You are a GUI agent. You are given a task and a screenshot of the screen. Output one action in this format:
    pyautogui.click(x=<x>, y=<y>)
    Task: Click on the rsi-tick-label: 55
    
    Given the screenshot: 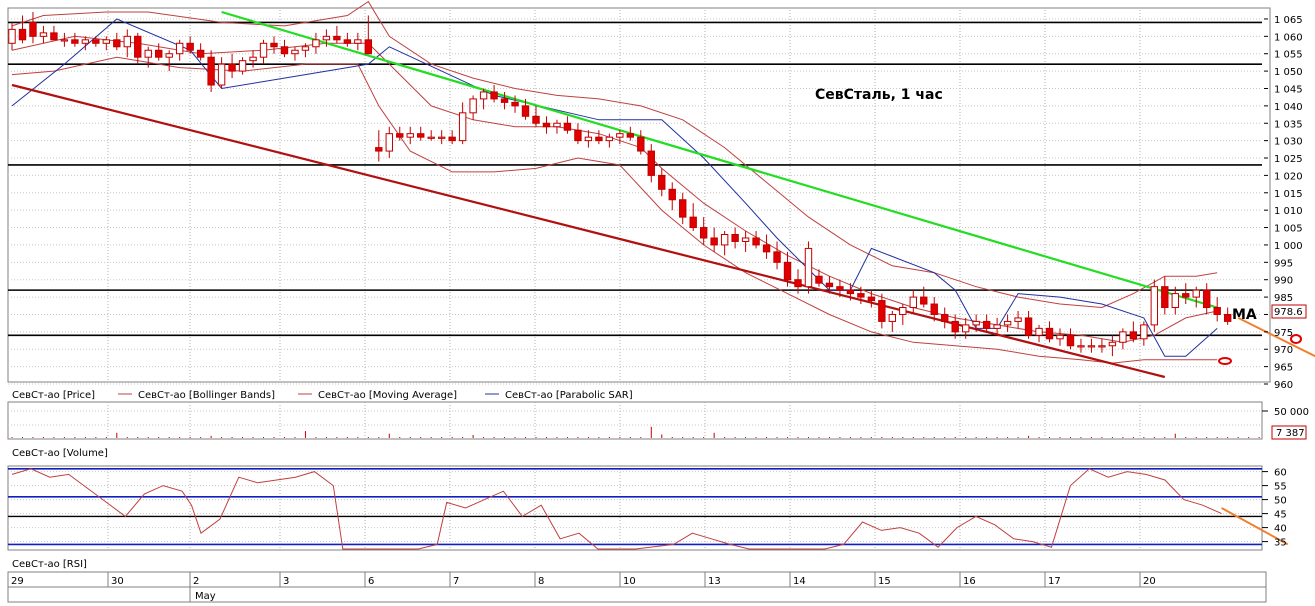 What is the action you would take?
    pyautogui.click(x=1280, y=487)
    